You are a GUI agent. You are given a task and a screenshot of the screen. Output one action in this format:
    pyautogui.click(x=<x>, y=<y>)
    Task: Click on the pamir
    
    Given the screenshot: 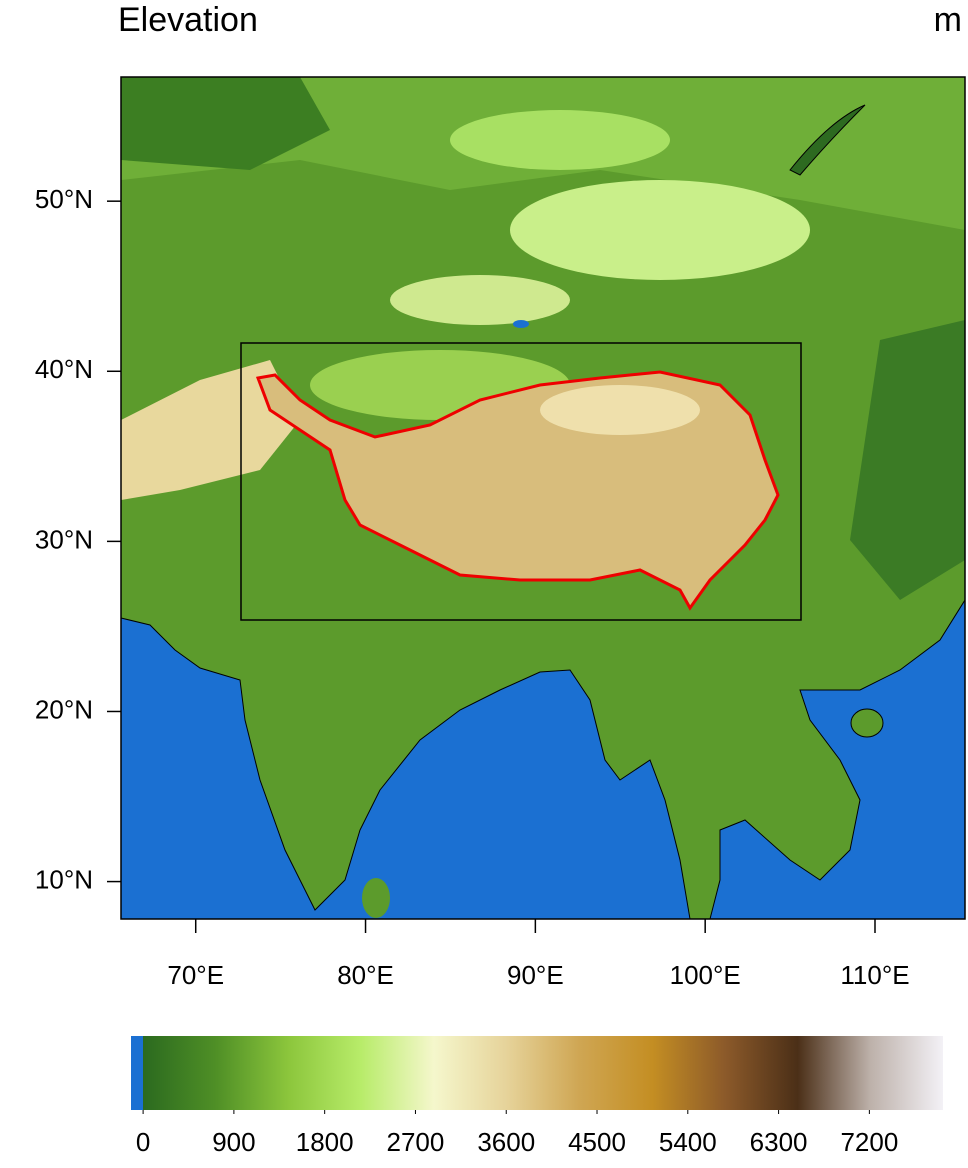 What is the action you would take?
    pyautogui.click(x=210, y=430)
    